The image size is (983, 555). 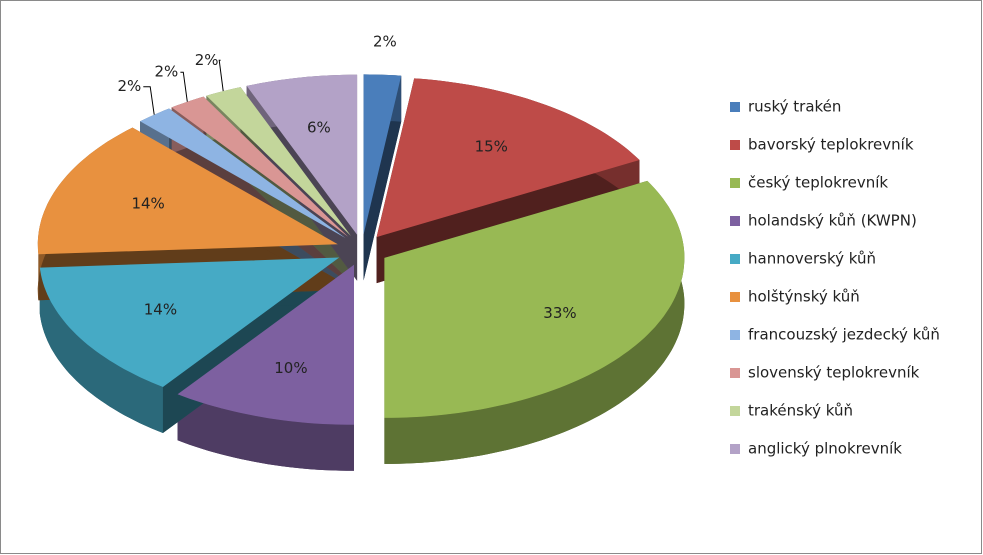 What do you see at coordinates (800, 411) in the screenshot?
I see `legend-label: trakénský kůň` at bounding box center [800, 411].